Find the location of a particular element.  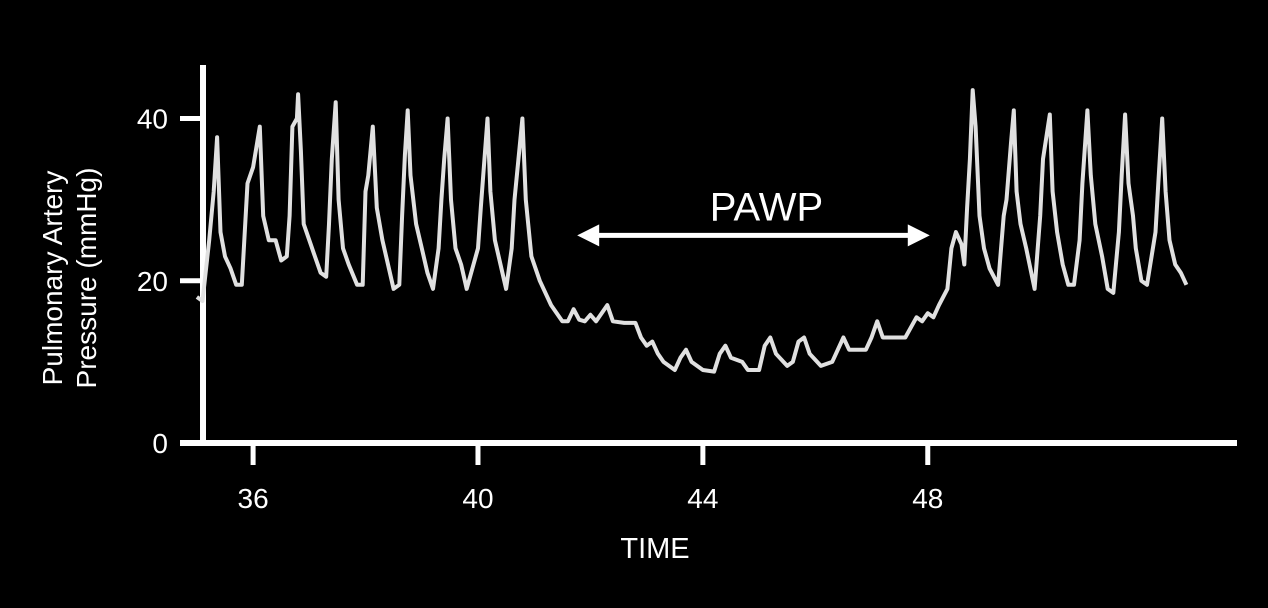

x-axis-label: TIME is located at coordinates (654, 549).